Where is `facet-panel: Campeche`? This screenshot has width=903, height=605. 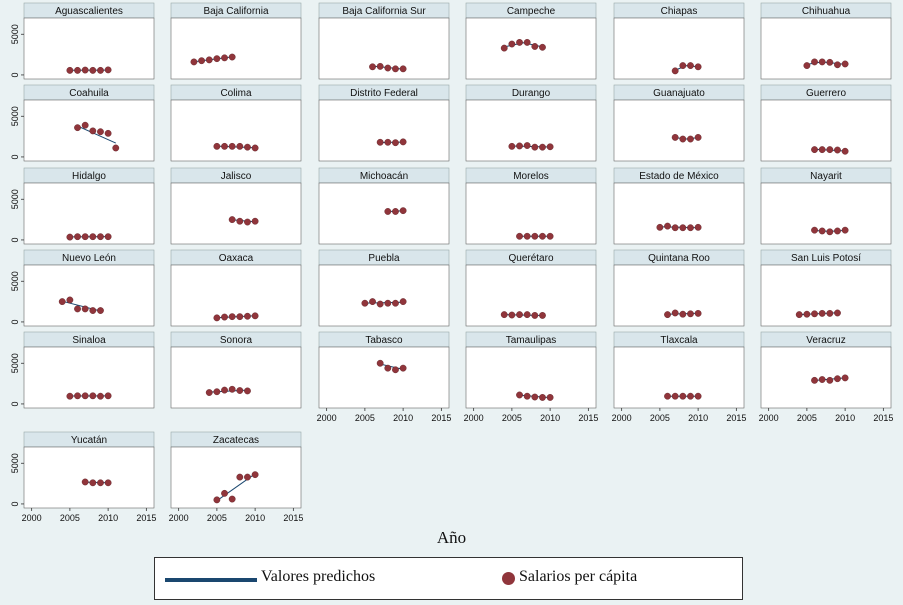 facet-panel: Campeche is located at coordinates (531, 41).